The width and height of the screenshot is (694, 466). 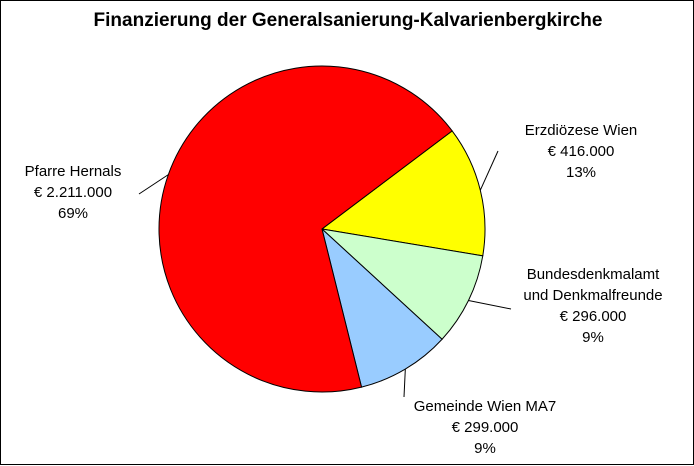 What do you see at coordinates (73, 192) in the screenshot?
I see `slice-value-label: € 2.211.000` at bounding box center [73, 192].